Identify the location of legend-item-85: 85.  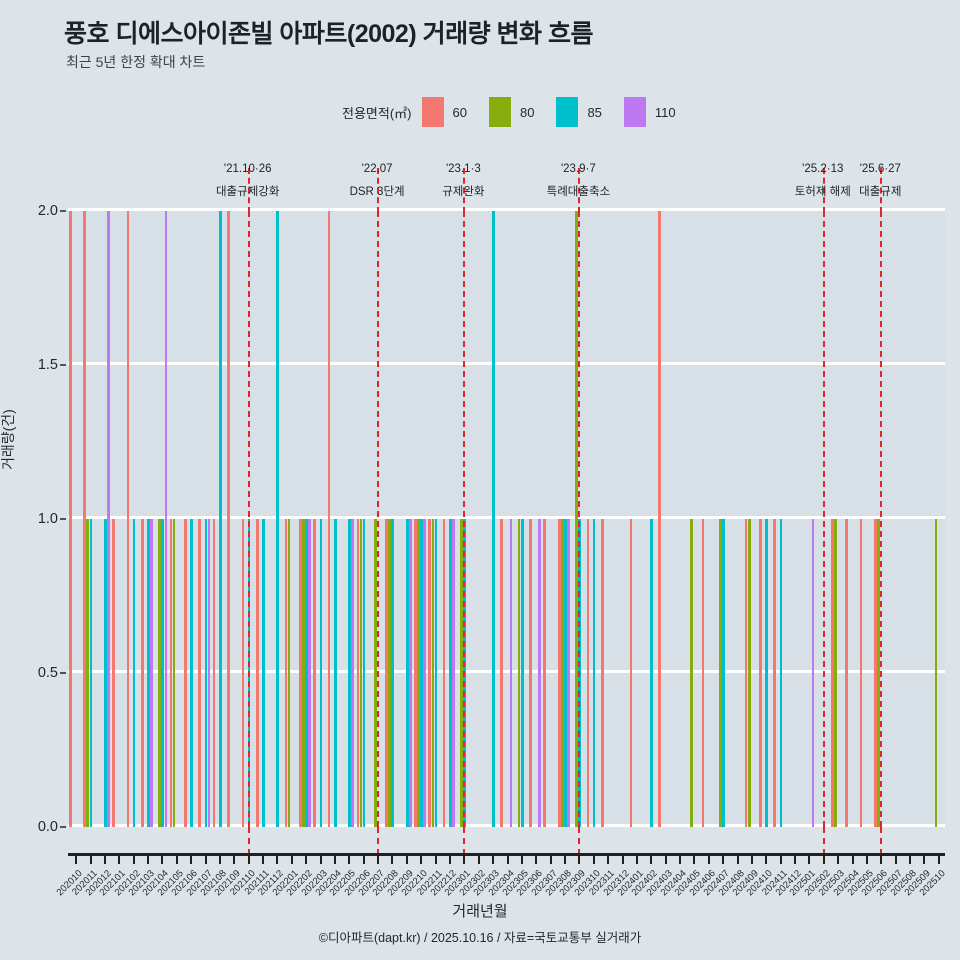
(586, 112).